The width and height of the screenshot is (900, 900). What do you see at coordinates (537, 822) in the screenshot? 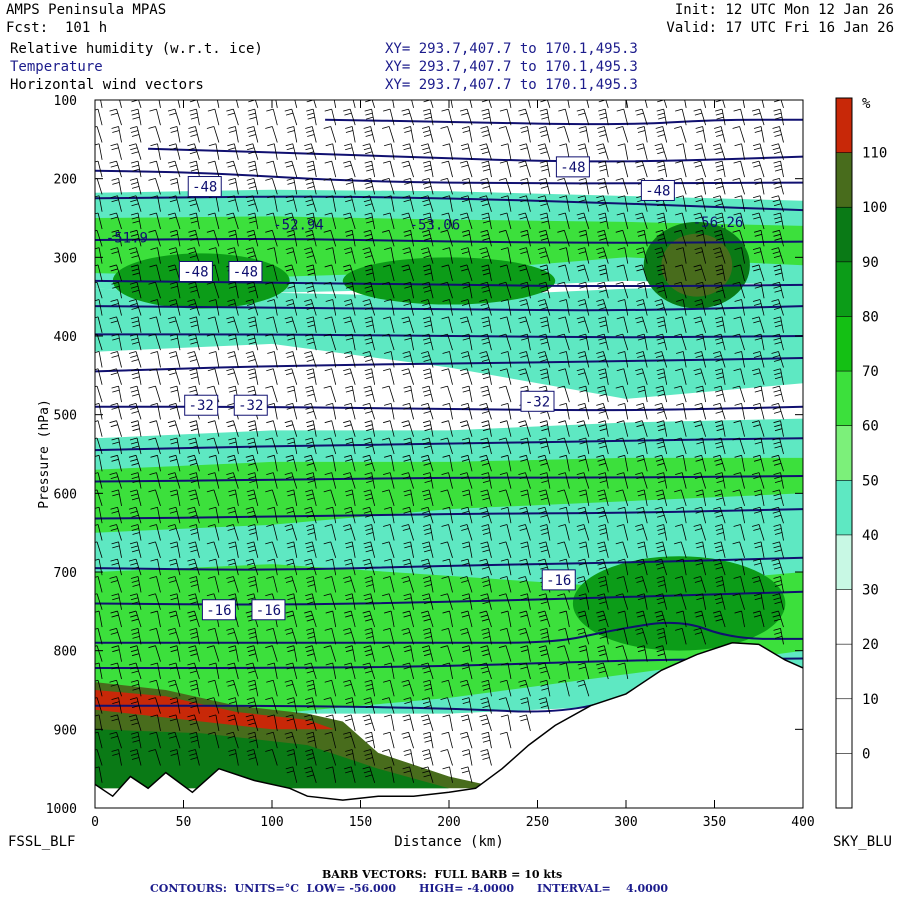
I see `x-tick-label: 250` at bounding box center [537, 822].